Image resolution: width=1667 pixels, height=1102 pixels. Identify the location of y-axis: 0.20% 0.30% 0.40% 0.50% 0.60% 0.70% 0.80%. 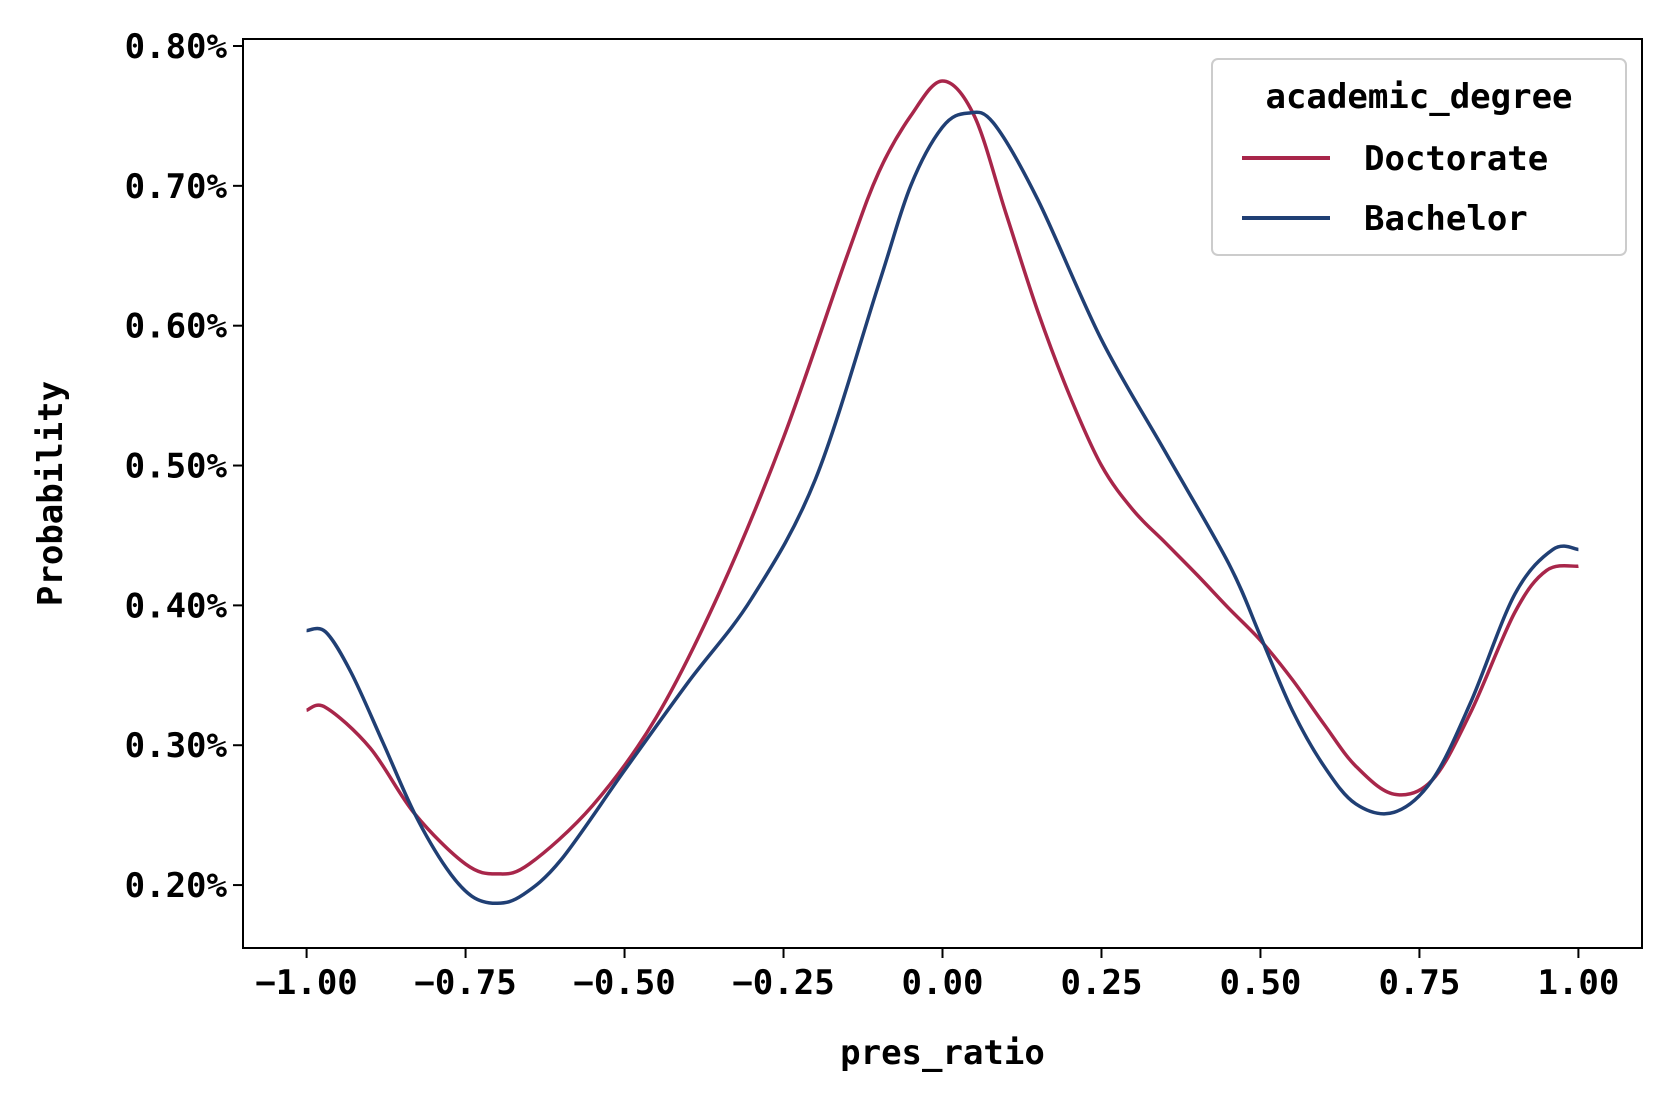
(184, 466).